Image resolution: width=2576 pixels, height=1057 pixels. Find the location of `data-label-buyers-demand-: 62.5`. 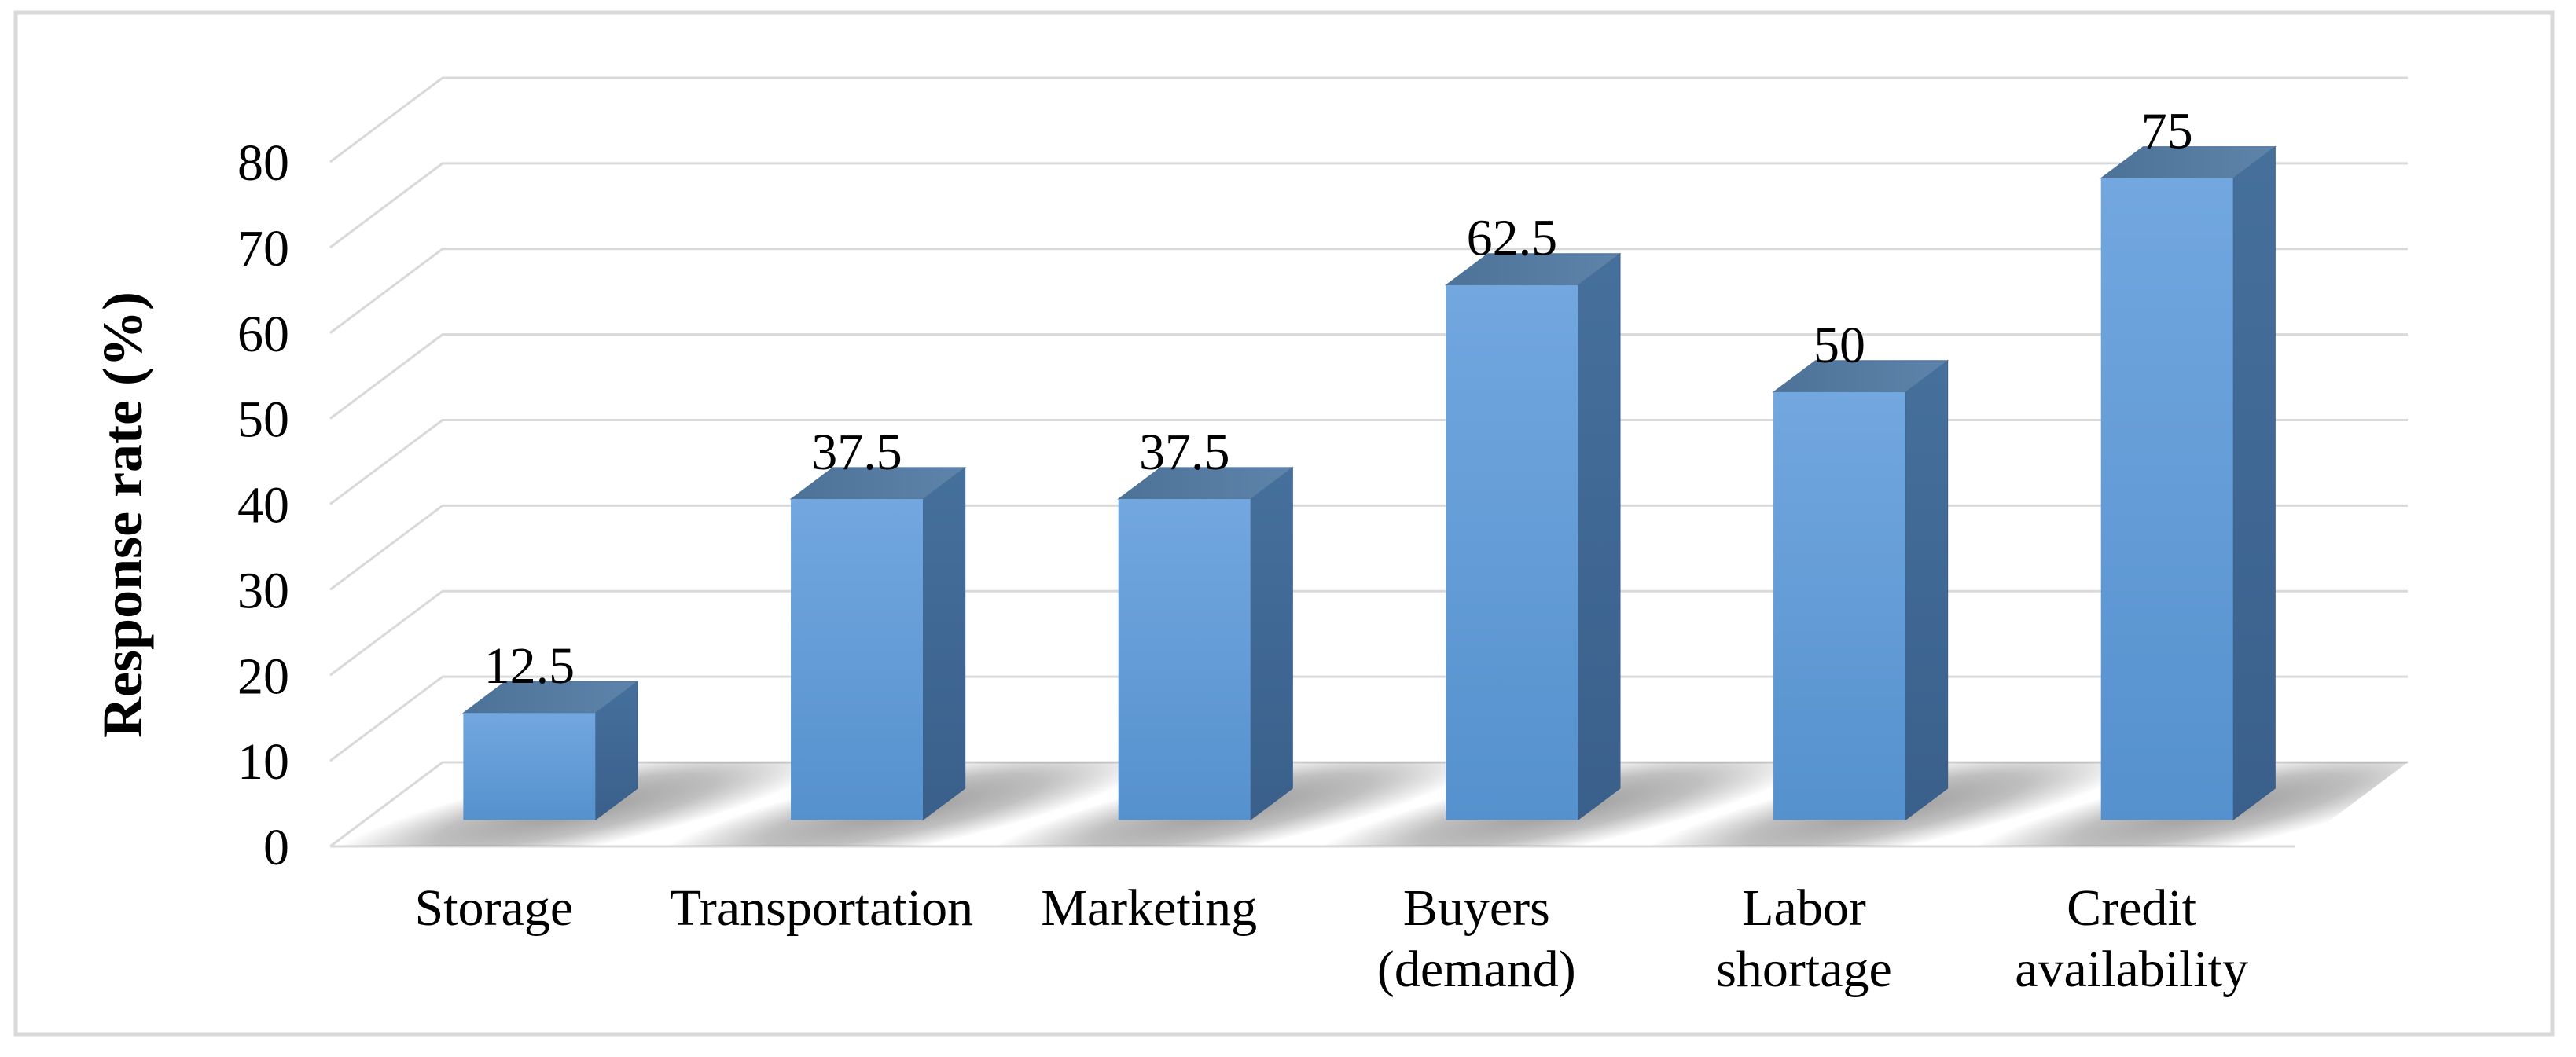

data-label-buyers-demand-: 62.5 is located at coordinates (1512, 239).